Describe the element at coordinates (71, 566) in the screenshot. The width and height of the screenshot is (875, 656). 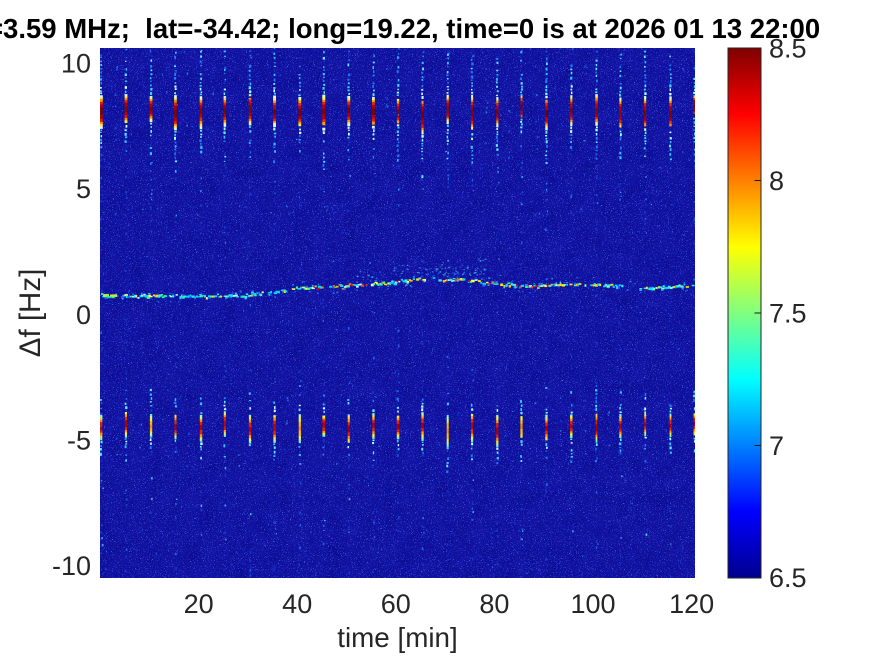
I see `svg-text: -10` at that location.